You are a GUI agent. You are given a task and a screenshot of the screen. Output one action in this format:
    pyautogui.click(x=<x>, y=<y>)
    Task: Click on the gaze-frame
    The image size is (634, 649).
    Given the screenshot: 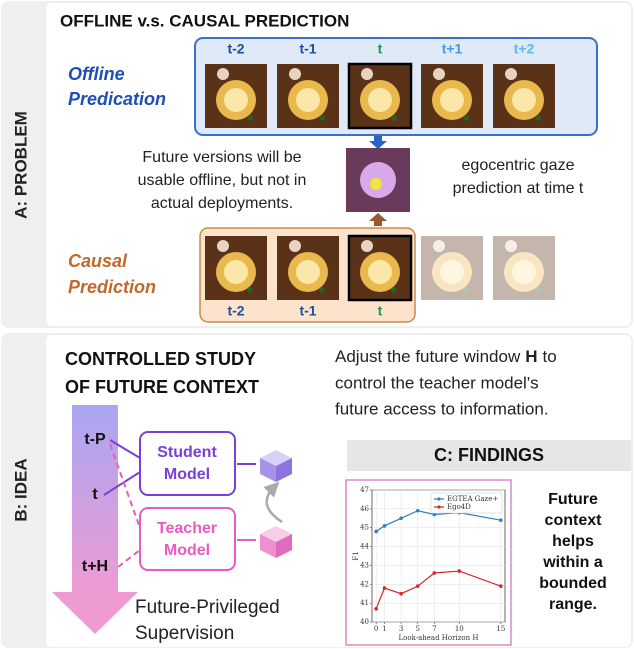 What is the action you would take?
    pyautogui.click(x=378, y=180)
    